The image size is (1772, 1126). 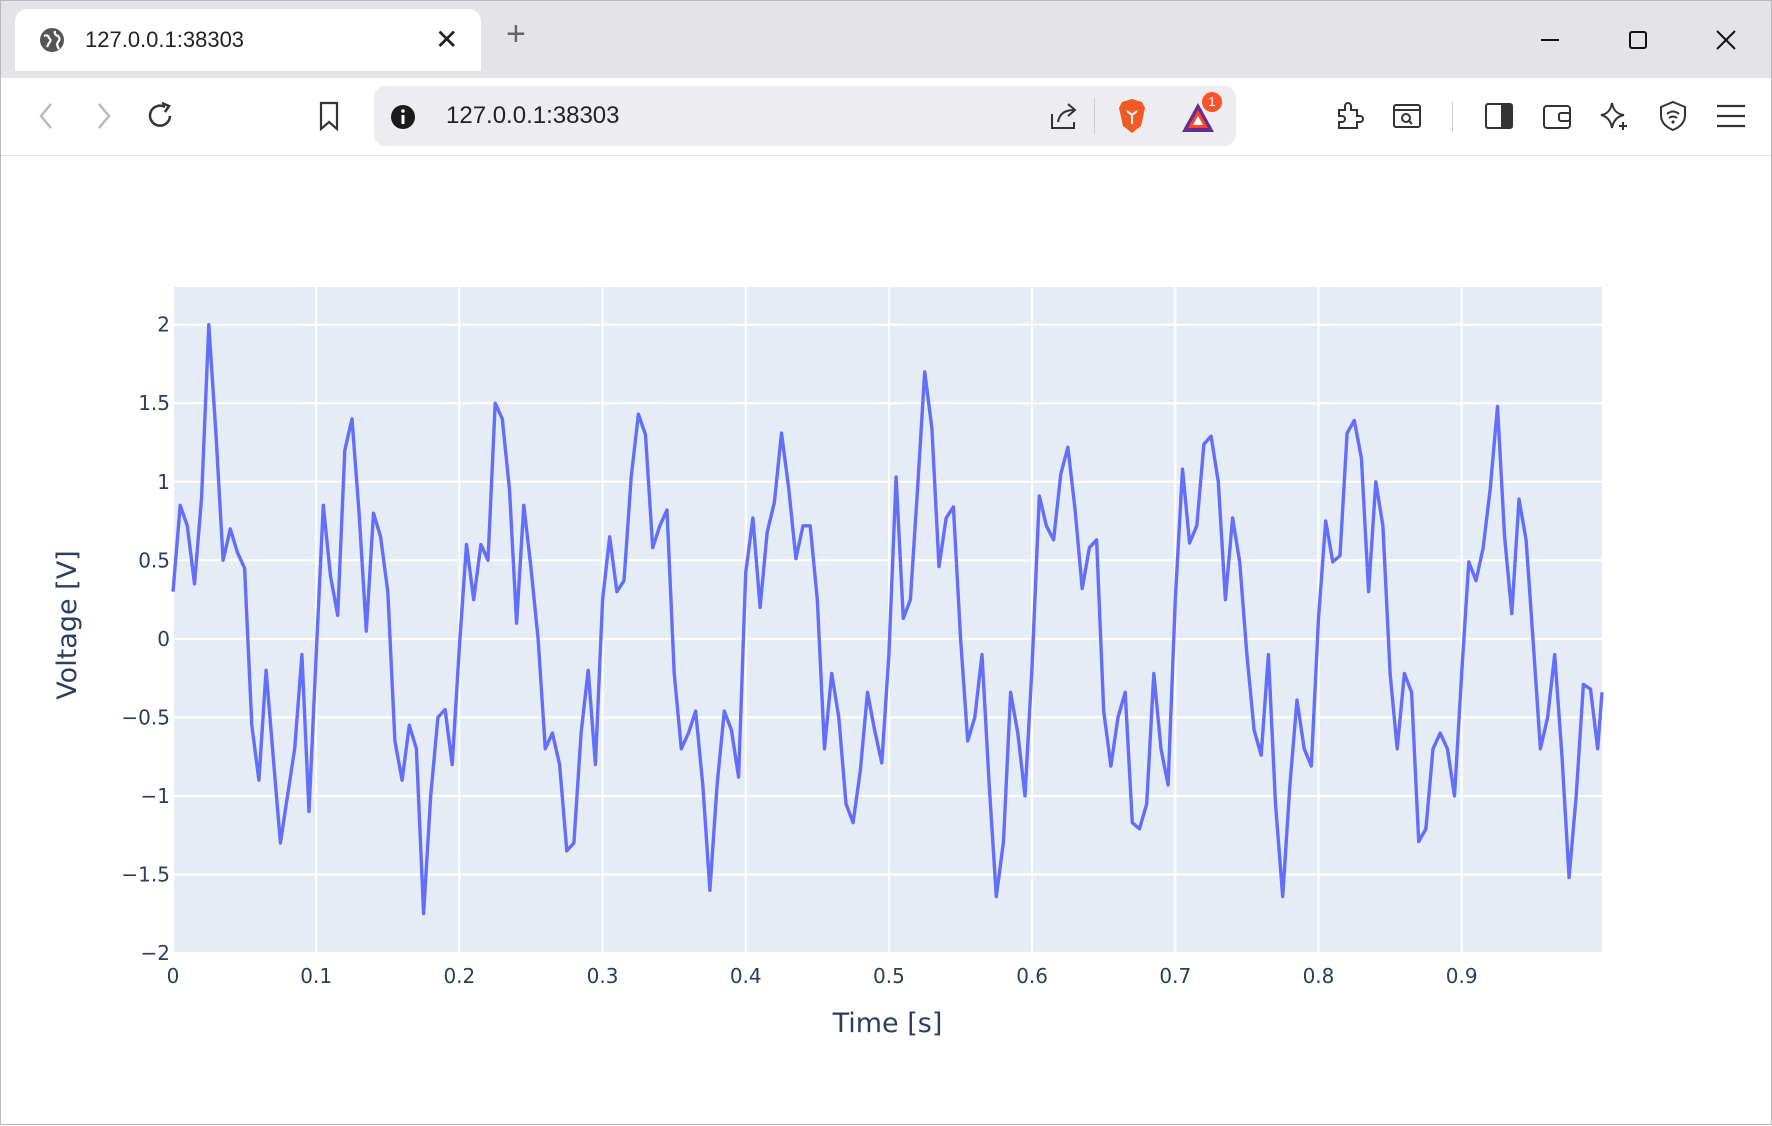 What do you see at coordinates (145, 717) in the screenshot?
I see `y-tick-label: −0.5` at bounding box center [145, 717].